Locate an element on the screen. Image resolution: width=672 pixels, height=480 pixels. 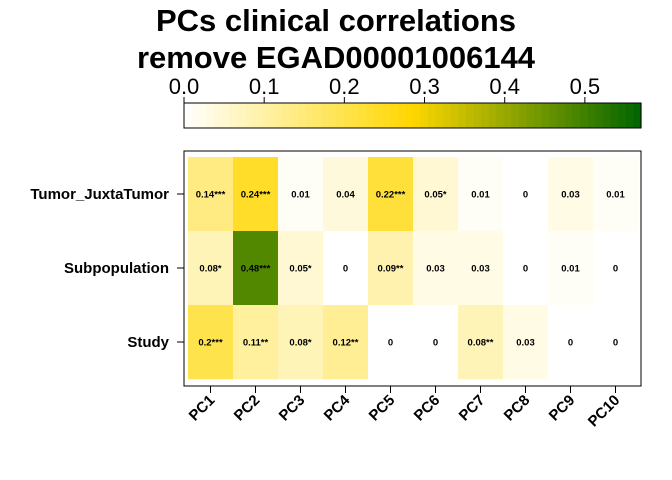
colorbar-tick-label: 0.5 is located at coordinates (585, 86).